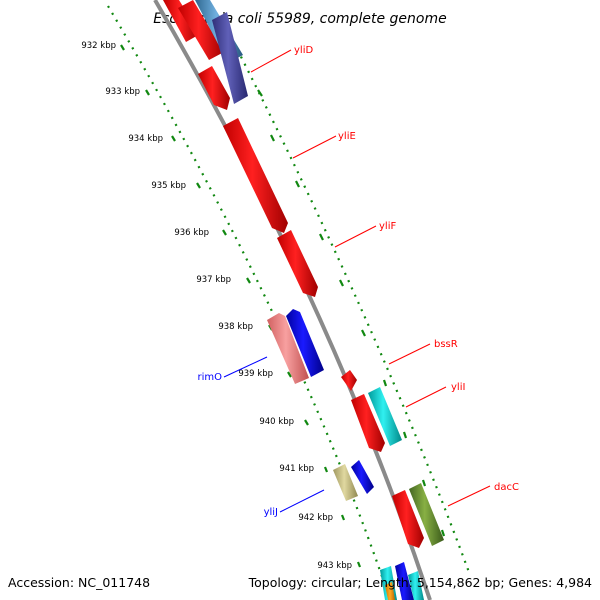 This screenshot has width=600, height=600. What do you see at coordinates (276, 422) in the screenshot?
I see `kbp-label: 940 kbp` at bounding box center [276, 422].